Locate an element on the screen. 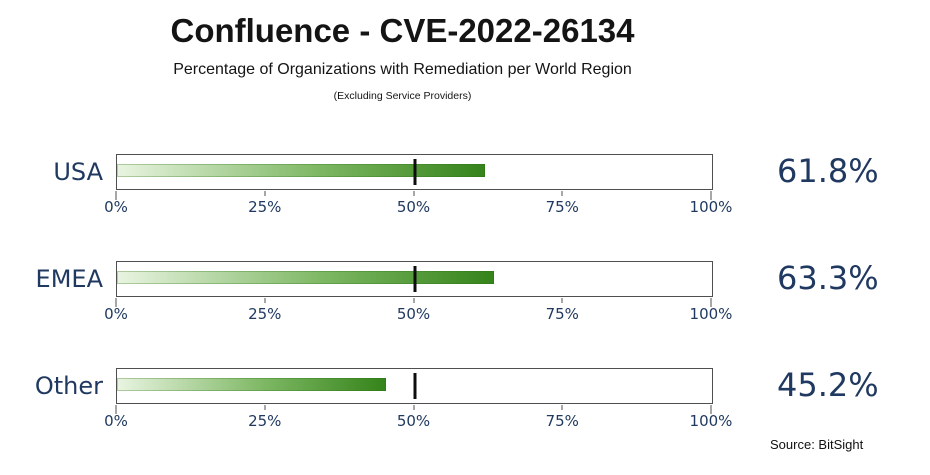 The width and height of the screenshot is (930, 475). row-label: Other is located at coordinates (68, 386).